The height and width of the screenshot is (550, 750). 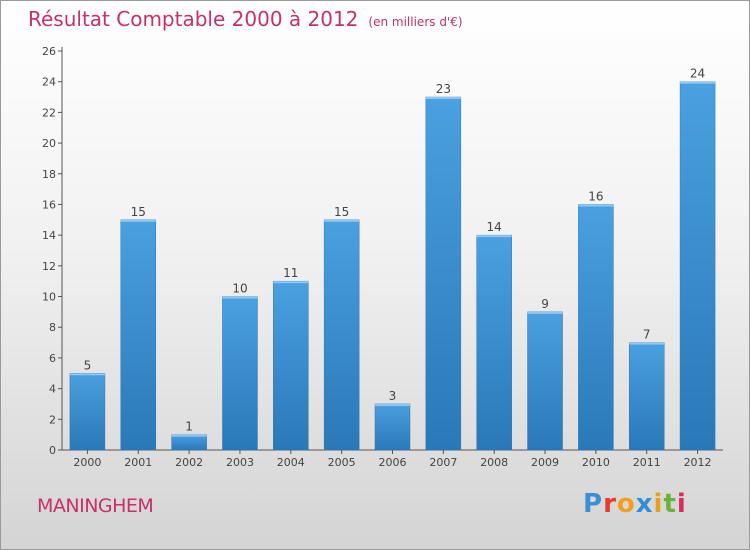 I want to click on y-tick-label: 20, so click(x=49, y=143).